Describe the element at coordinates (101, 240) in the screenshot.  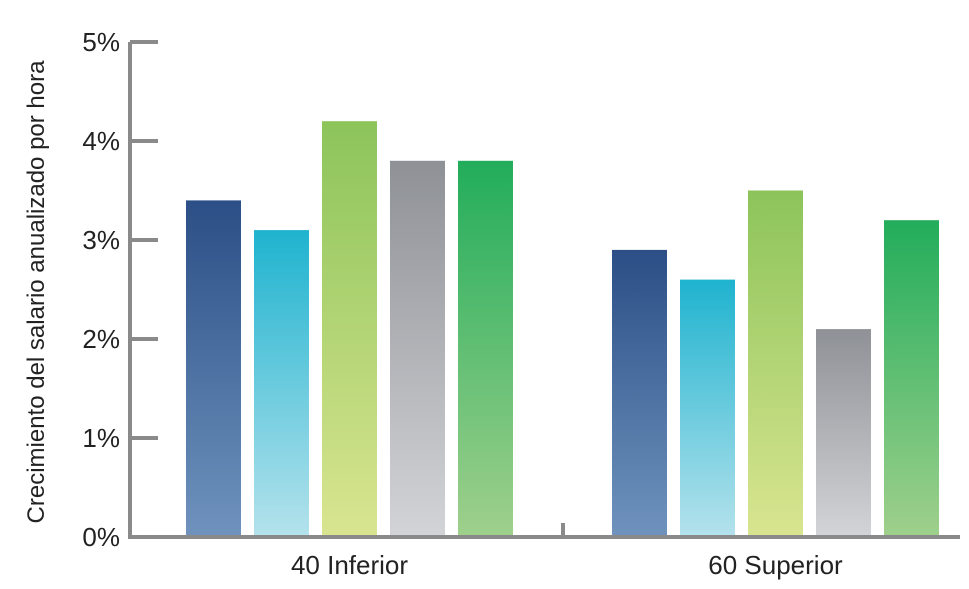
I see `y-tick-label: 3%` at that location.